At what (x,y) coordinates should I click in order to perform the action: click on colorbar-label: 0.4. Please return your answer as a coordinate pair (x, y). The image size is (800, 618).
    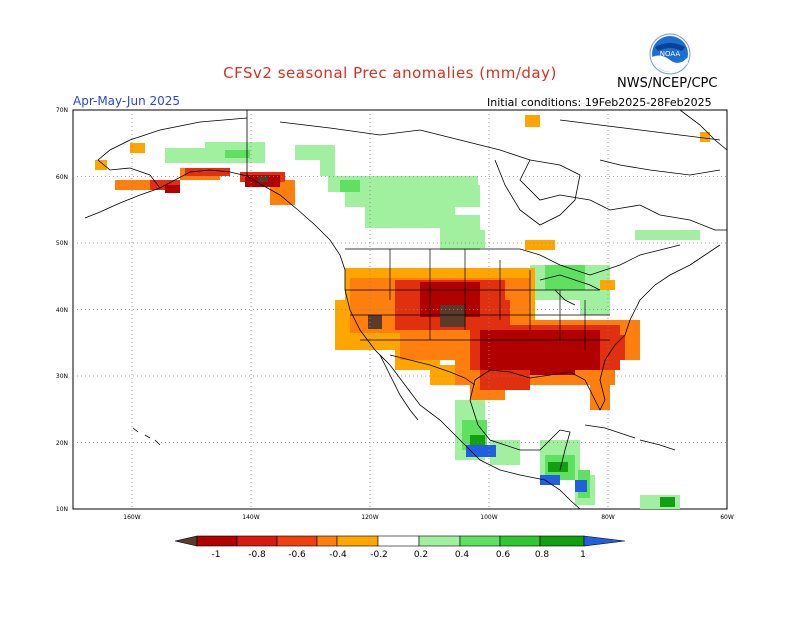
    Looking at the image, I should click on (462, 555).